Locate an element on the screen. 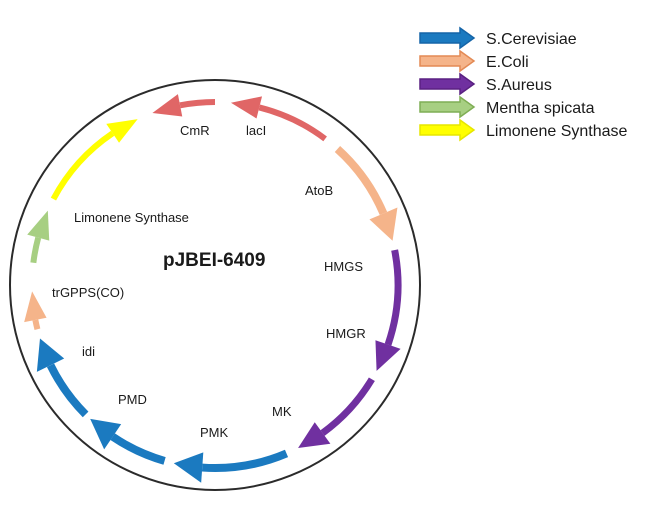 The width and height of the screenshot is (650, 507). plasmid-name: pJBEI-6409 is located at coordinates (214, 260).